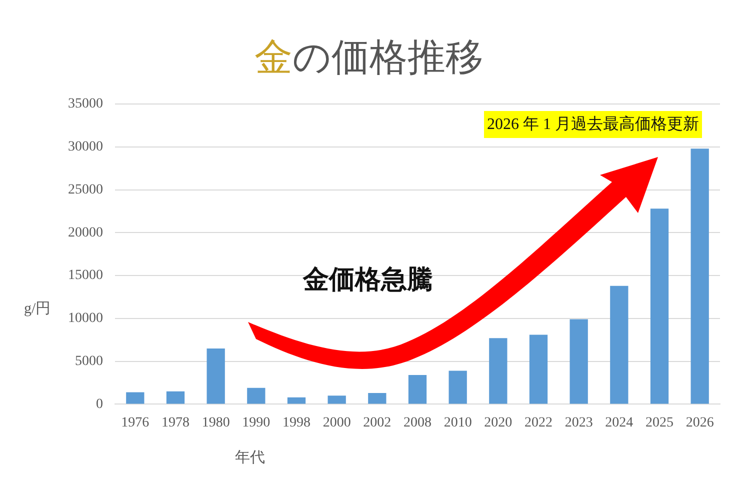 The image size is (738, 491). I want to click on x-tick-label: 2025, so click(660, 422).